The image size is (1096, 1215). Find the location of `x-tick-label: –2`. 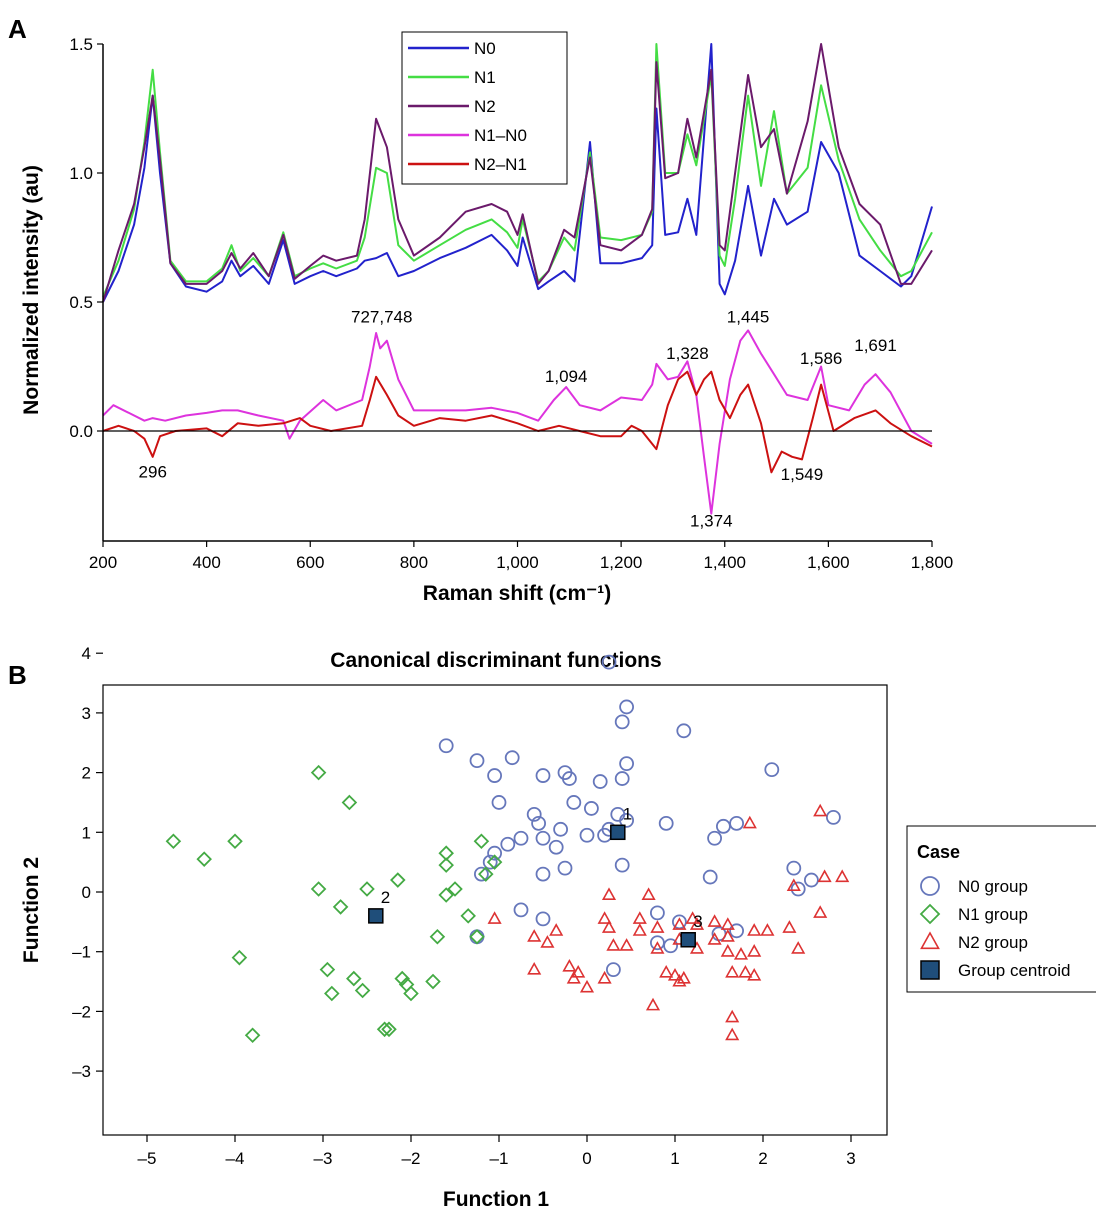

x-tick-label: –2 is located at coordinates (411, 1158).